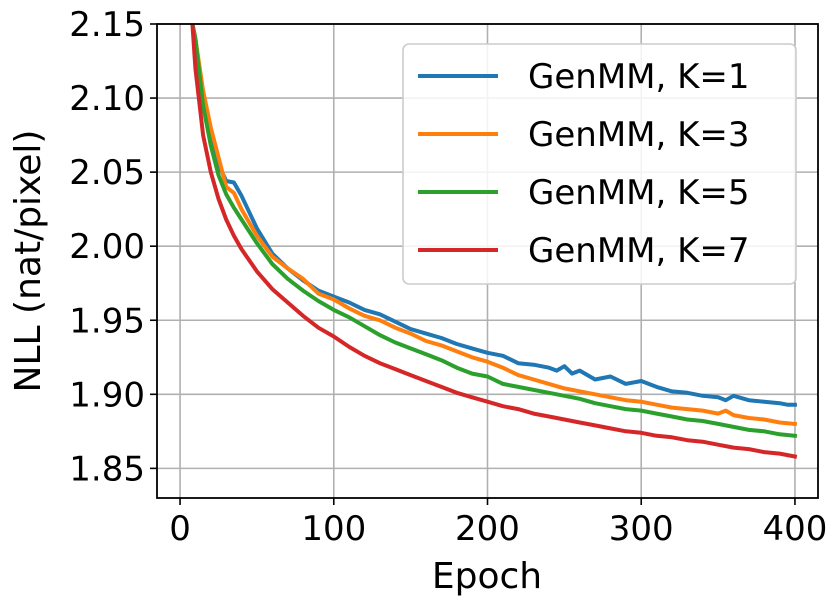 This screenshot has height=605, width=830. Describe the element at coordinates (107, 173) in the screenshot. I see `y-tick-label: 2.05` at that location.